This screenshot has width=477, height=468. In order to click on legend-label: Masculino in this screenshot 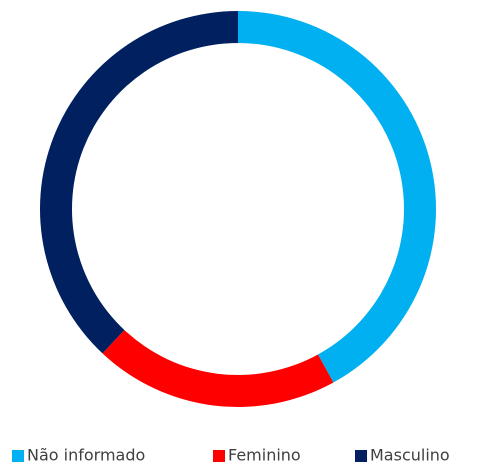, I will do `click(410, 455)`.